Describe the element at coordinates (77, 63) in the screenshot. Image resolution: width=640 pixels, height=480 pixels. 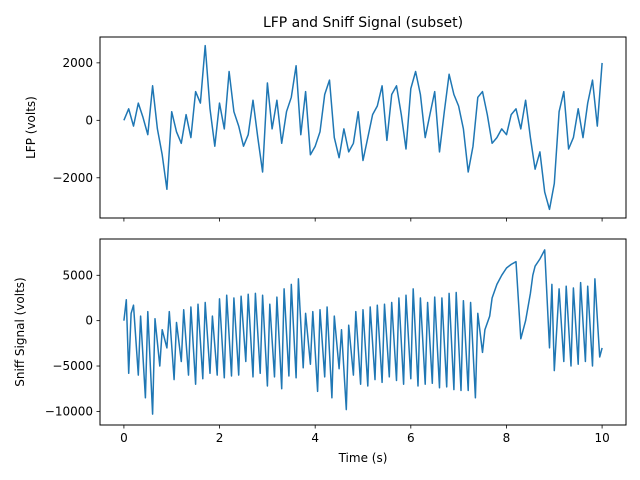
I see `lfp-y-tick-label: 2000` at that location.